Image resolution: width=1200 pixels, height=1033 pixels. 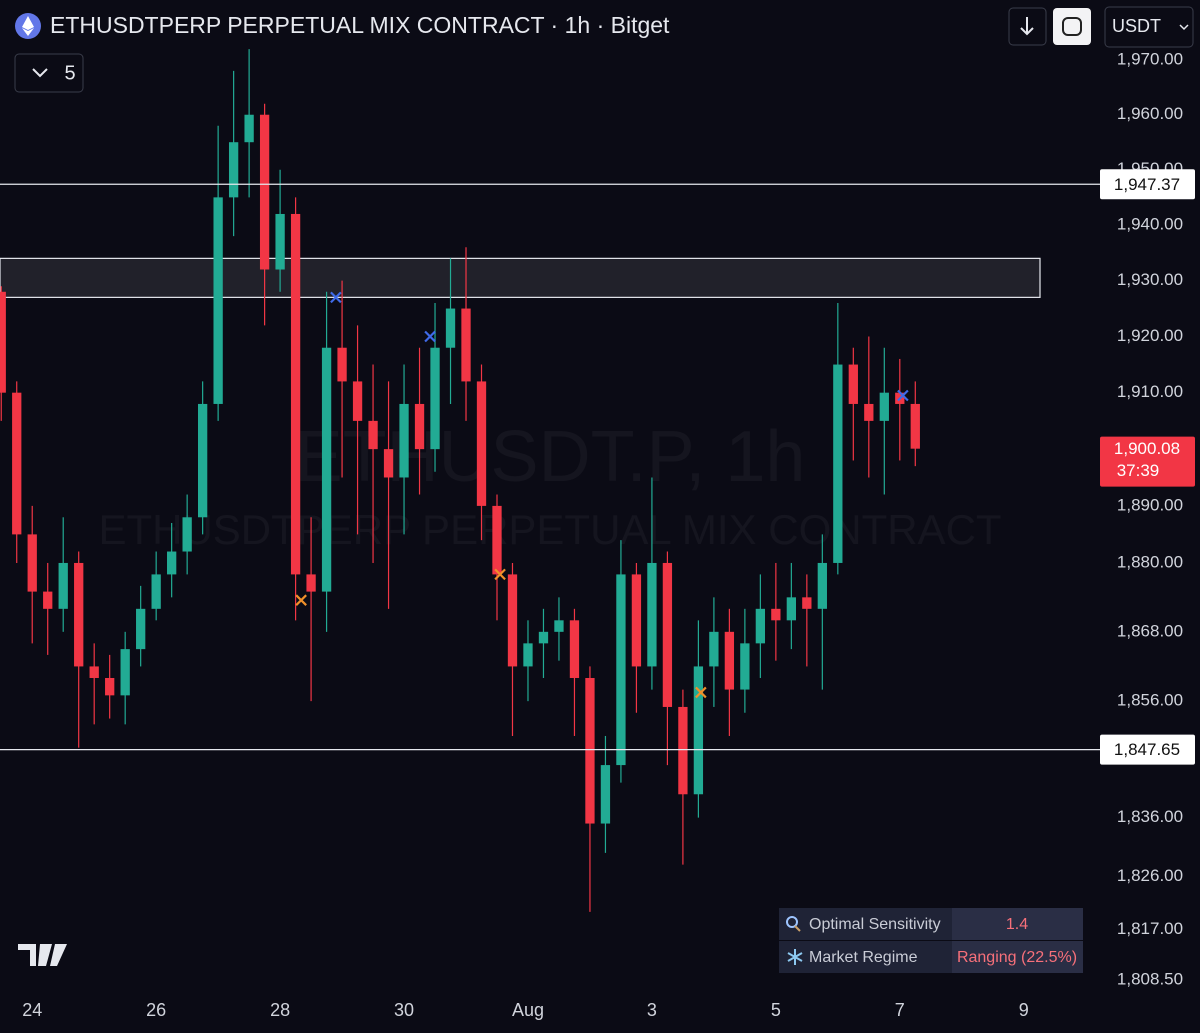 I want to click on x-tick-label: 30, so click(x=404, y=1010).